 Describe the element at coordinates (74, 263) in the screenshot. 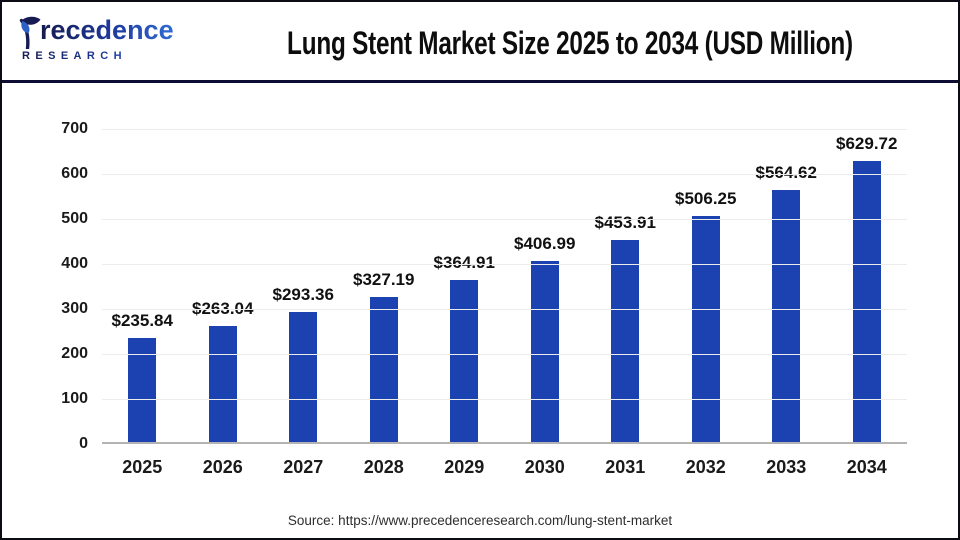

I see `y-tick-label: 400` at that location.